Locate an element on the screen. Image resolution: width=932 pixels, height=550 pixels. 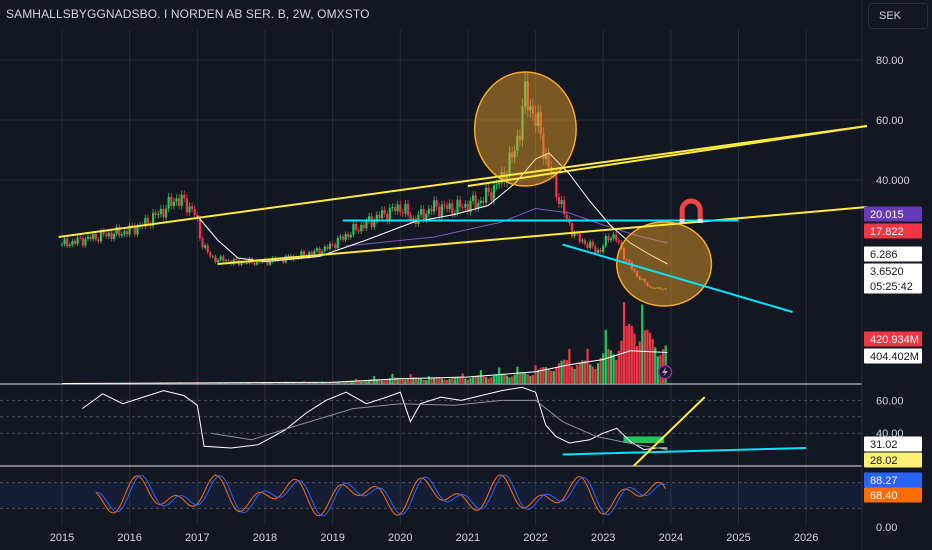
time-axis-tick: 2019 is located at coordinates (332, 538).